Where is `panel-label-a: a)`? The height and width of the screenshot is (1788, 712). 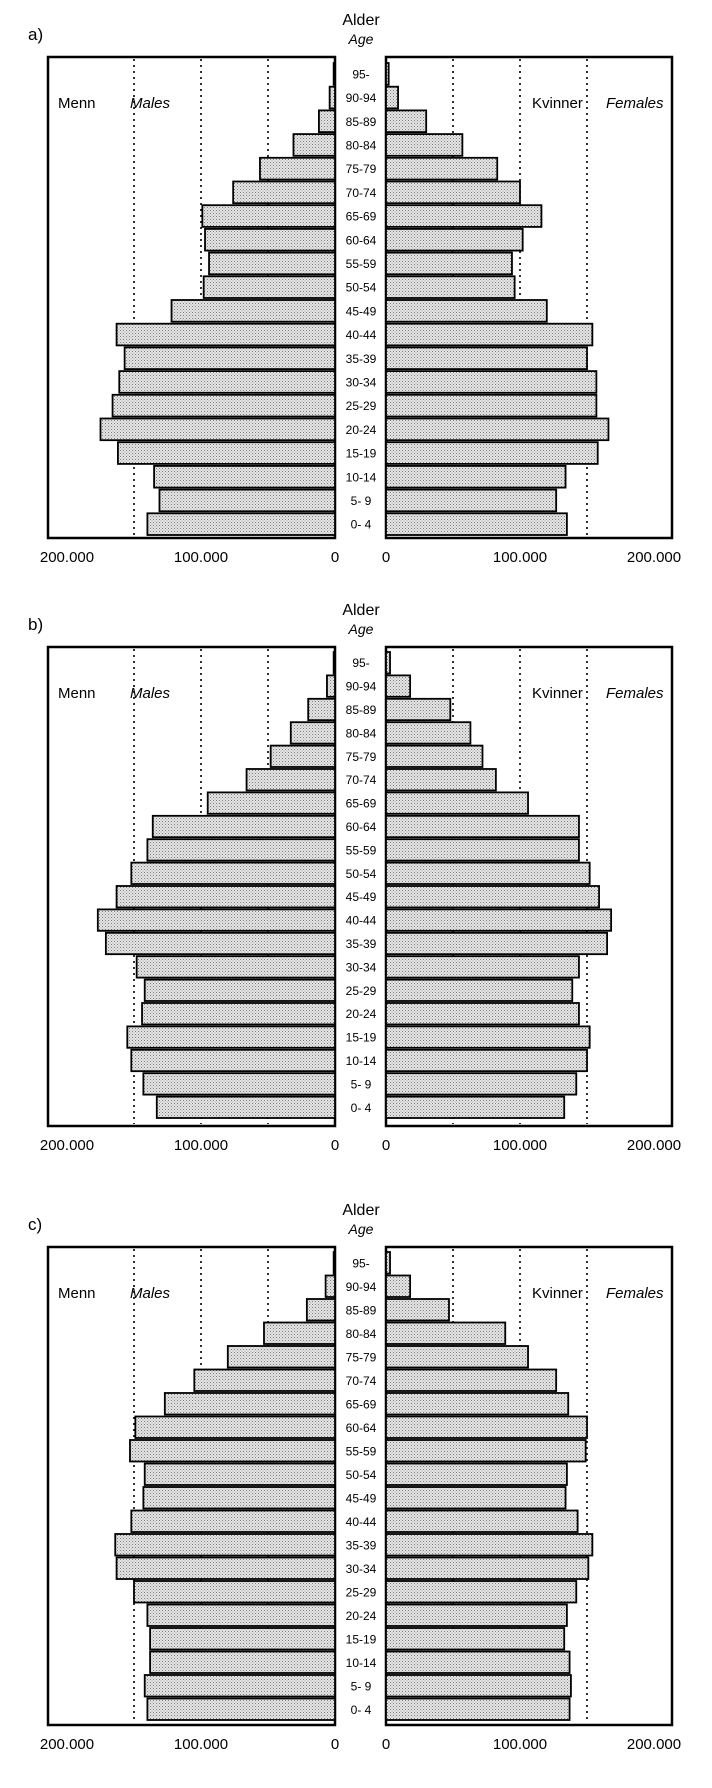 panel-label-a: a) is located at coordinates (35, 34).